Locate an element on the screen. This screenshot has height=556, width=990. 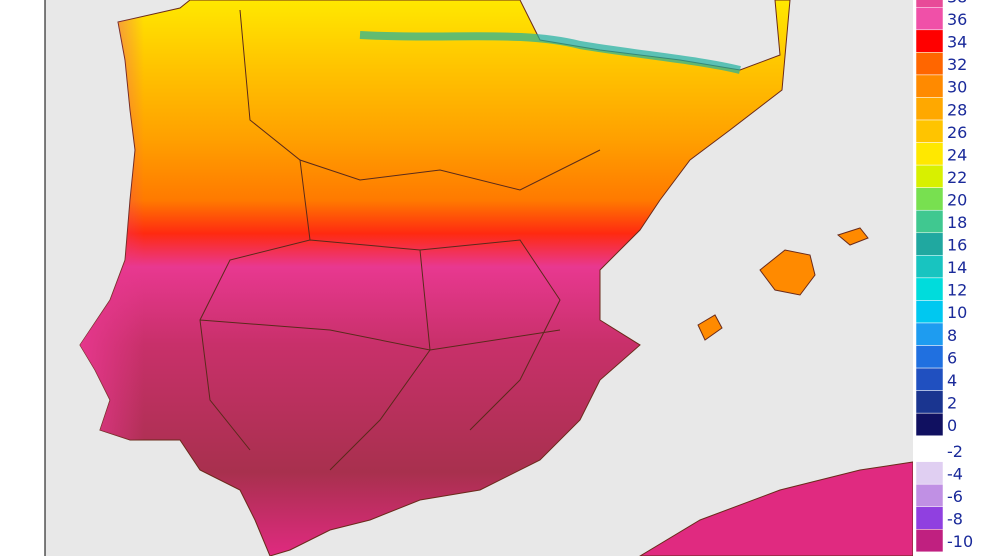
legend-label: 18 is located at coordinates (957, 222).